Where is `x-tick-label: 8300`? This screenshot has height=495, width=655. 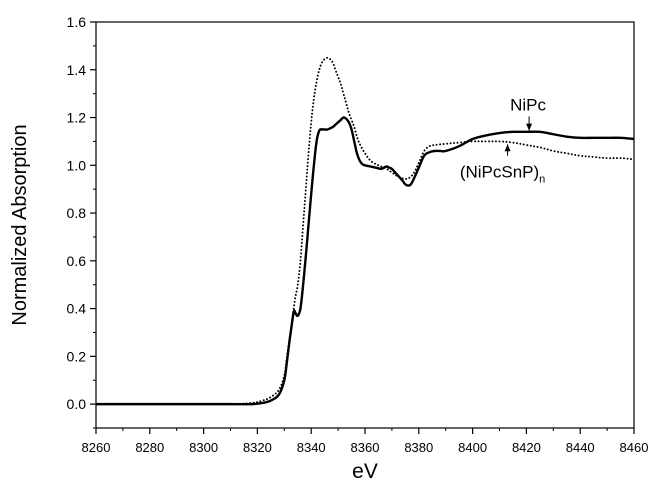 x-tick-label: 8300 is located at coordinates (203, 447).